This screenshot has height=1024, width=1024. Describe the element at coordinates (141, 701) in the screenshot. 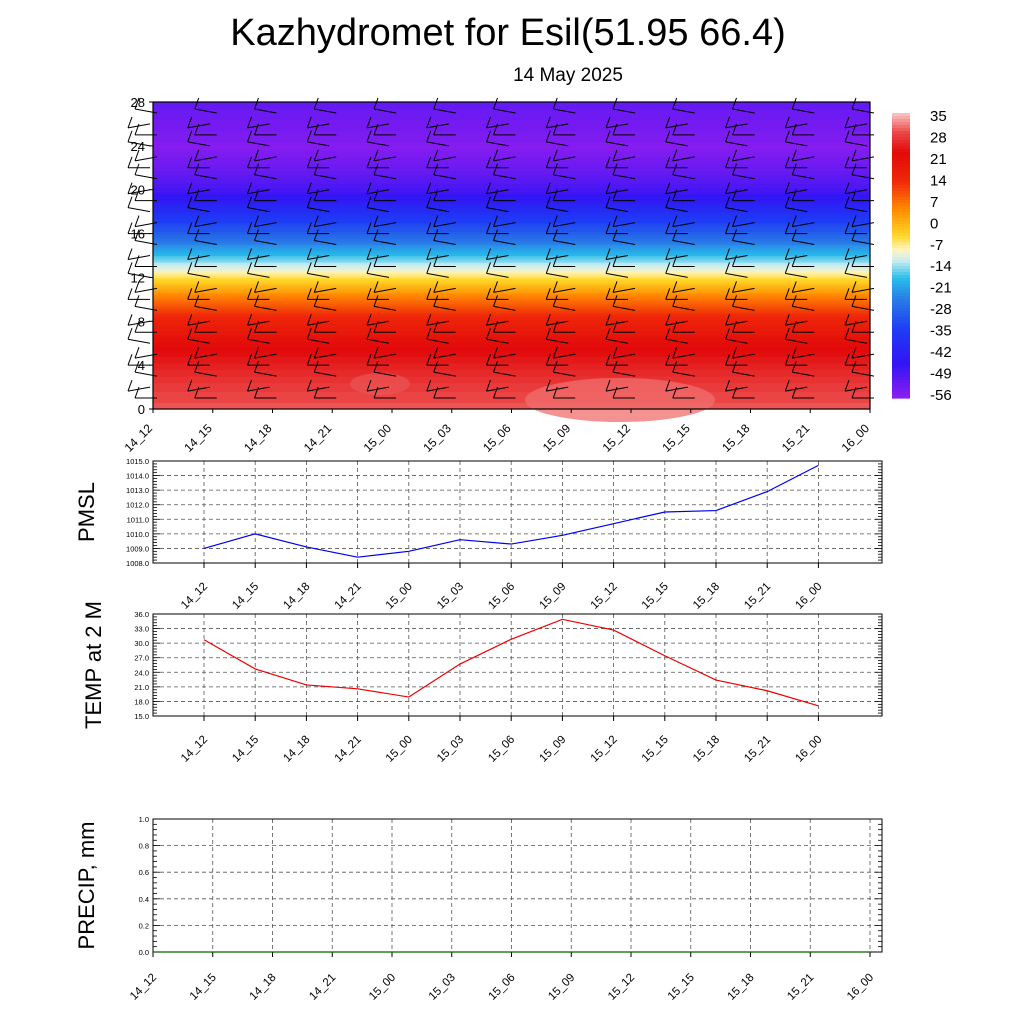

I see `y-tick-label: 18.0` at that location.